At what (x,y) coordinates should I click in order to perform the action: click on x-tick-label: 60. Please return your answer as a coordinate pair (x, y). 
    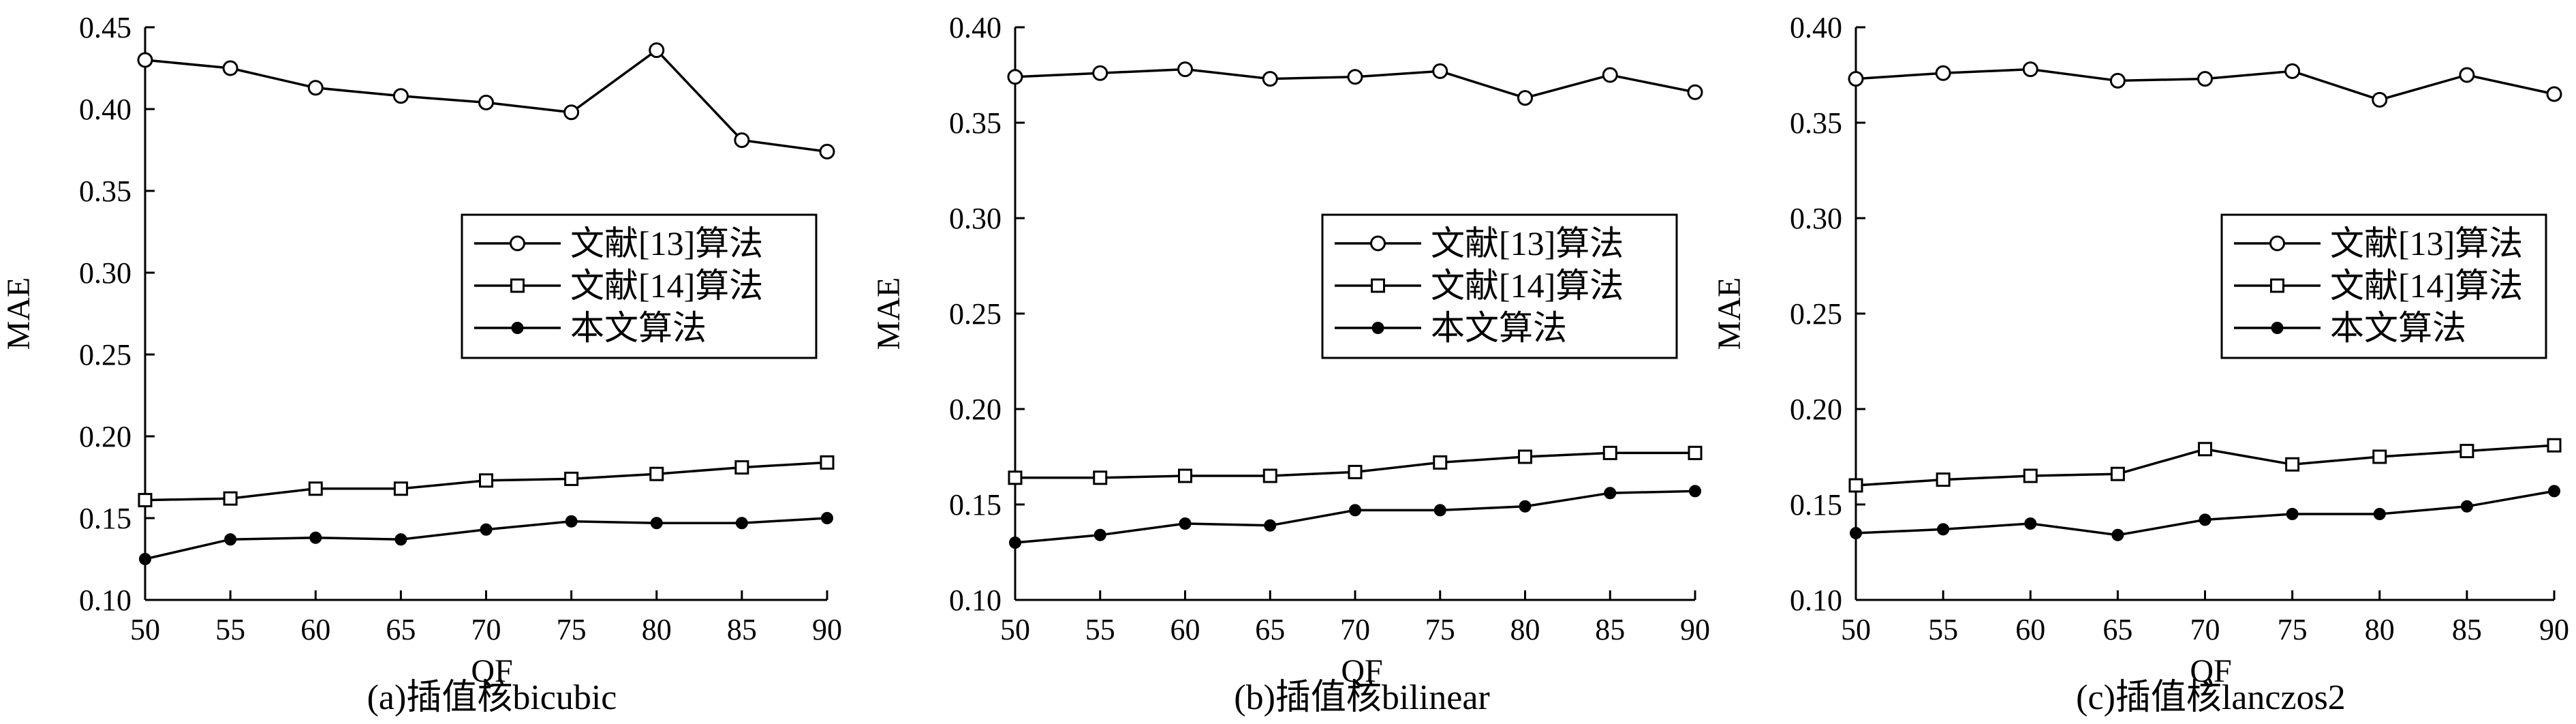
    Looking at the image, I should click on (315, 630).